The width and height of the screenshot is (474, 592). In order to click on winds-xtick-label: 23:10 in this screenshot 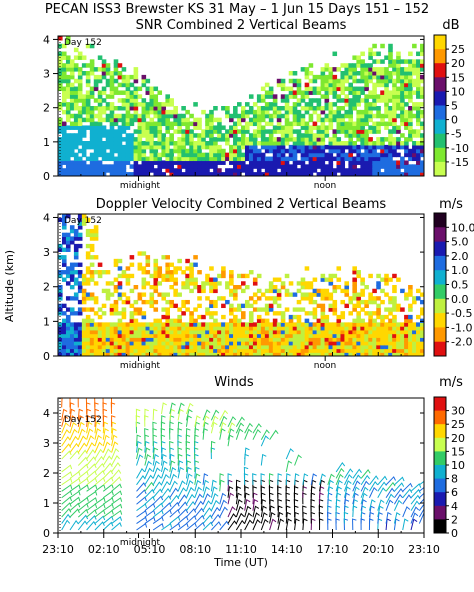, I will do `click(424, 549)`.